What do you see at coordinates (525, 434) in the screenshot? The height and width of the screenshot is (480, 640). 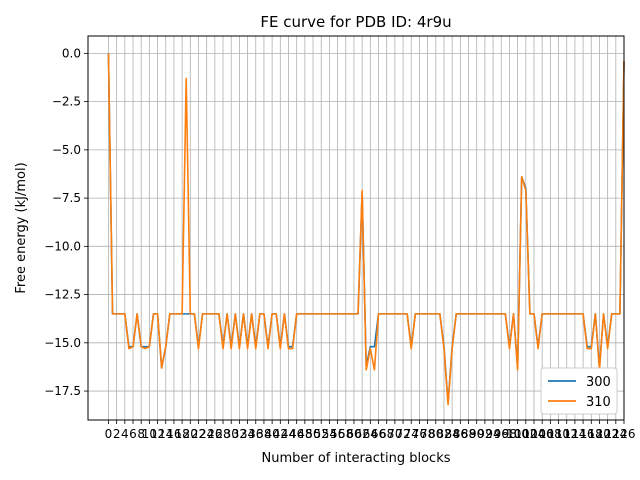 I see `x-tick-label: 102` at bounding box center [525, 434].